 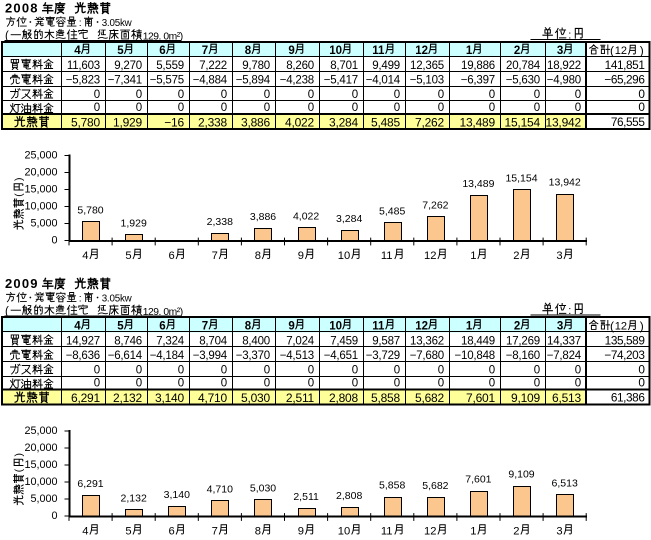 I want to click on svg-text: 14,927, so click(x=83, y=341).